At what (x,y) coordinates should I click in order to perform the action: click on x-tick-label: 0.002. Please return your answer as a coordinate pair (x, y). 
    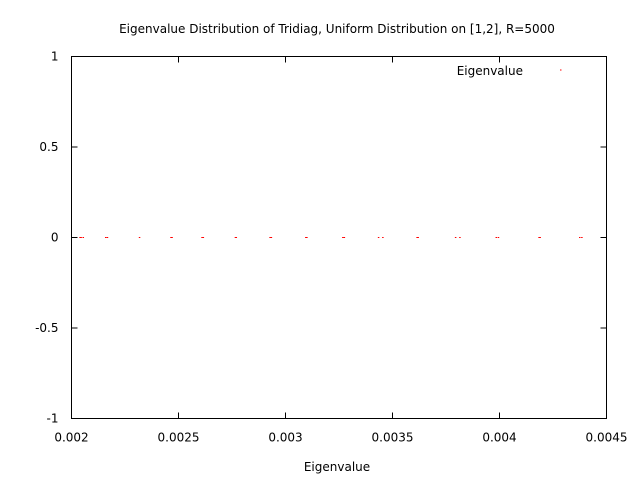
    Looking at the image, I should click on (71, 438).